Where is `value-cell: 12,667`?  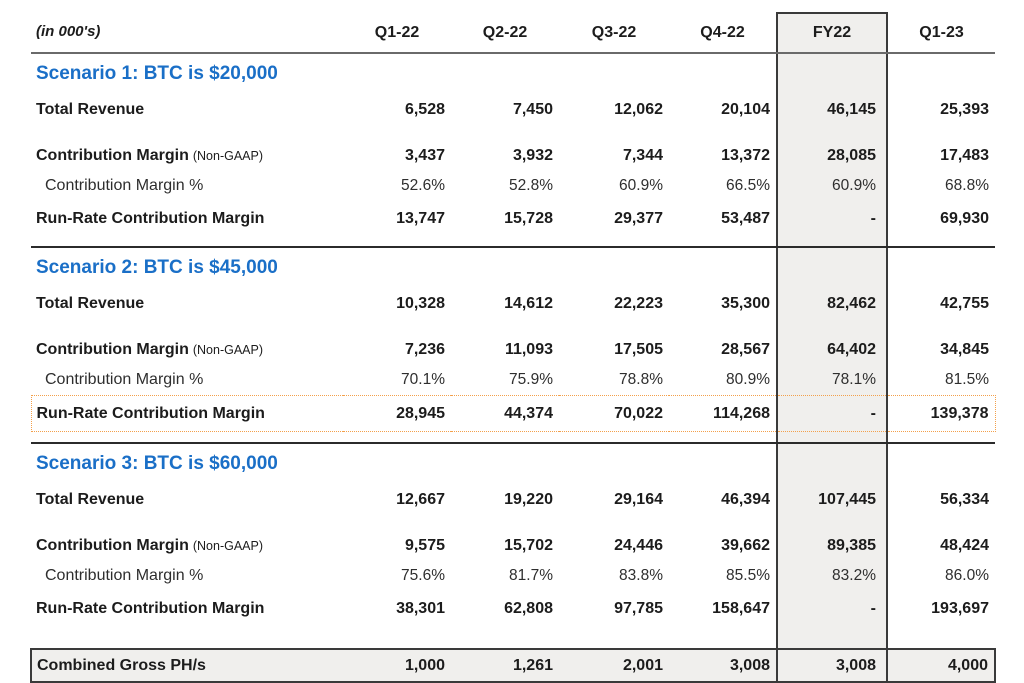
value-cell: 12,667 is located at coordinates (420, 500).